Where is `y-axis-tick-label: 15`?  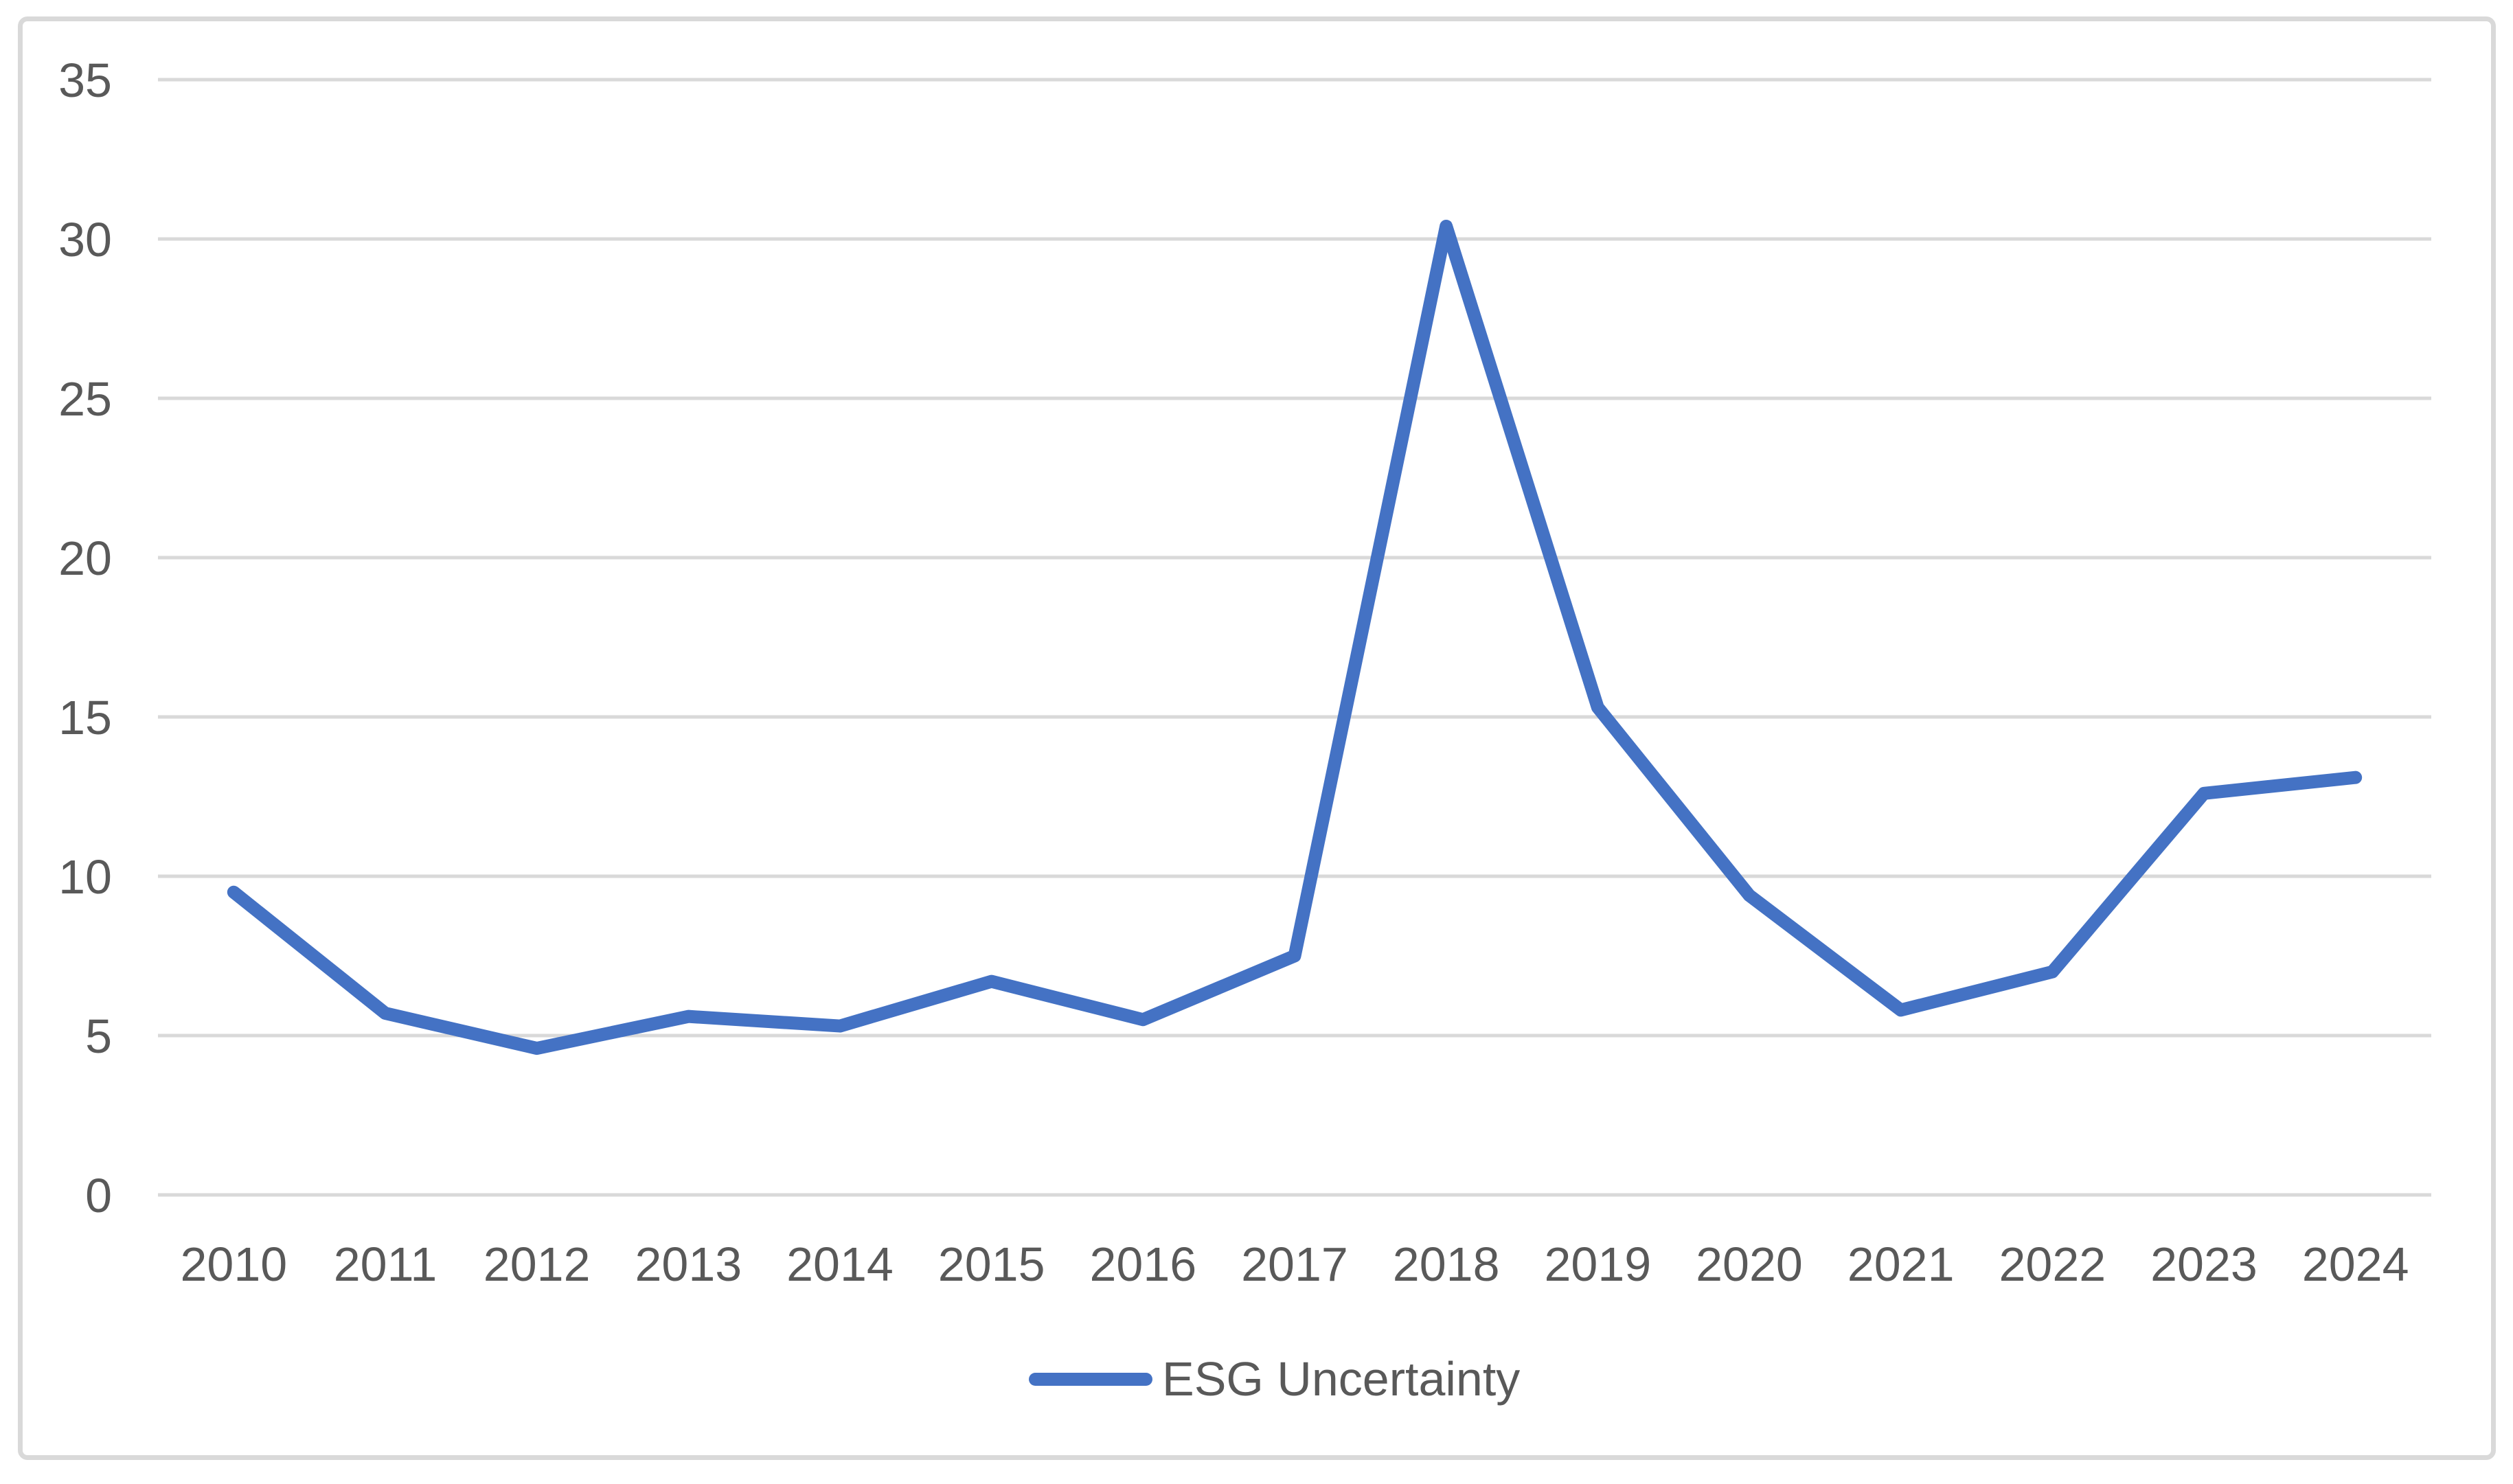
y-axis-tick-label: 15 is located at coordinates (85, 718).